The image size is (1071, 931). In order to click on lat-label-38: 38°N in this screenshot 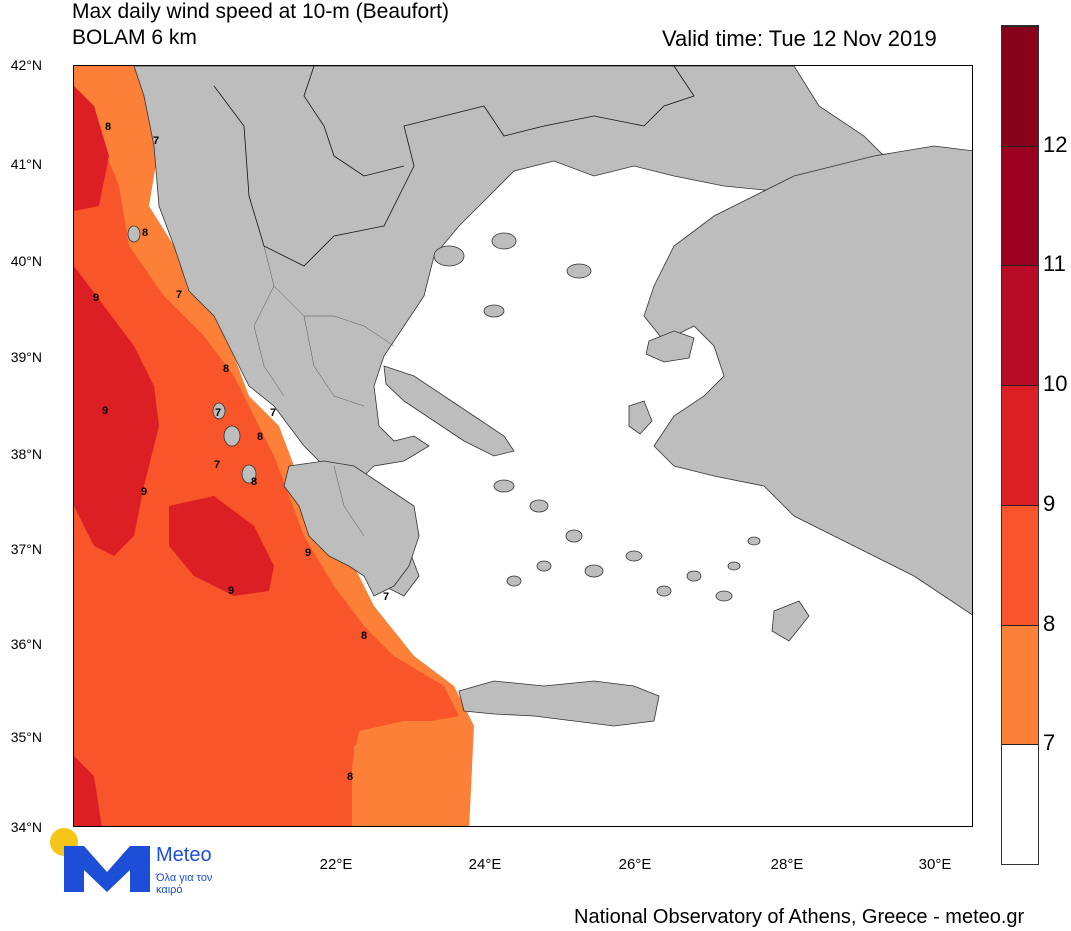, I will do `click(26, 454)`.